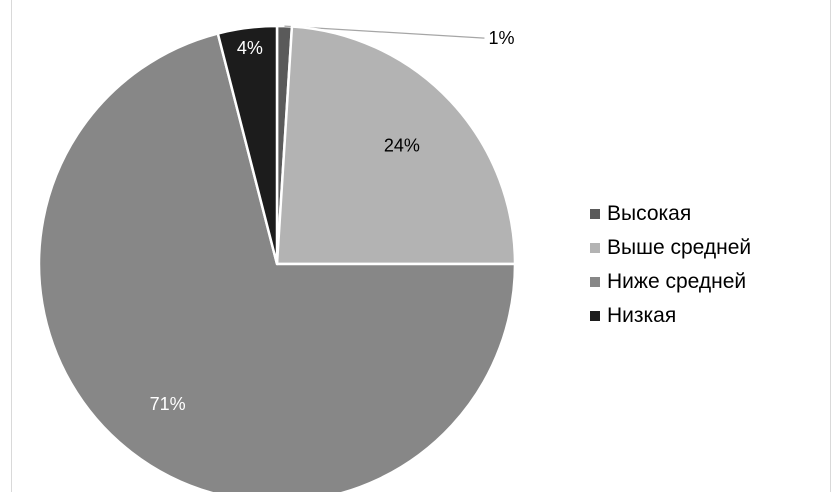  Describe the element at coordinates (677, 281) in the screenshot. I see `legend-label-below-average: Ниже средней` at that location.